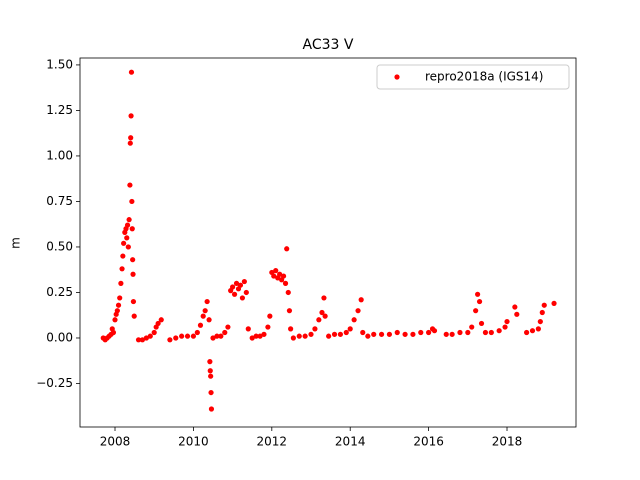 This screenshot has height=480, width=640. I want to click on y-tick-label: 1.25, so click(59, 110).